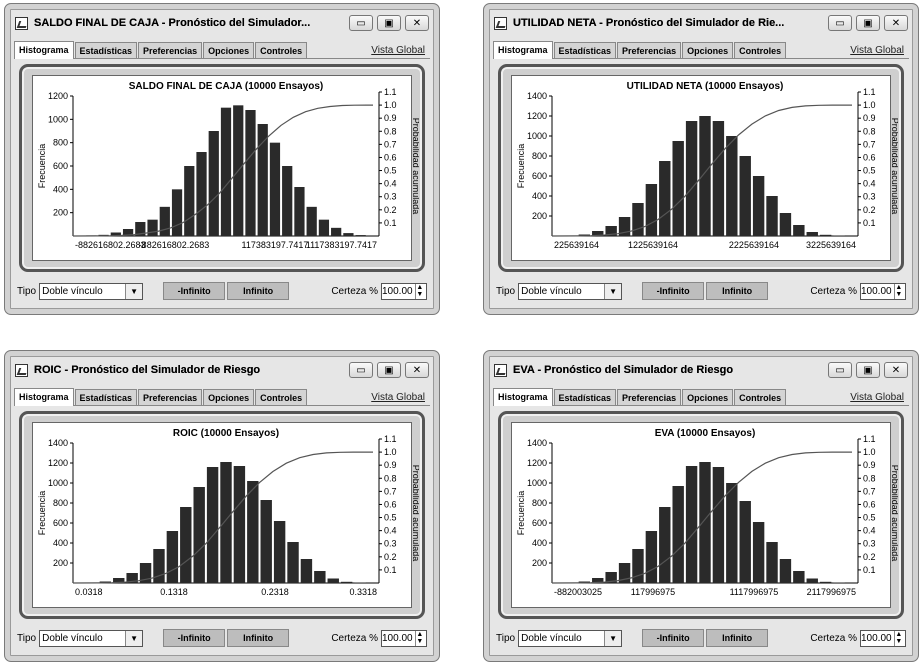 This screenshot has height=663, width=923. Describe the element at coordinates (869, 491) in the screenshot. I see `y2-tick-label: 0.7` at that location.